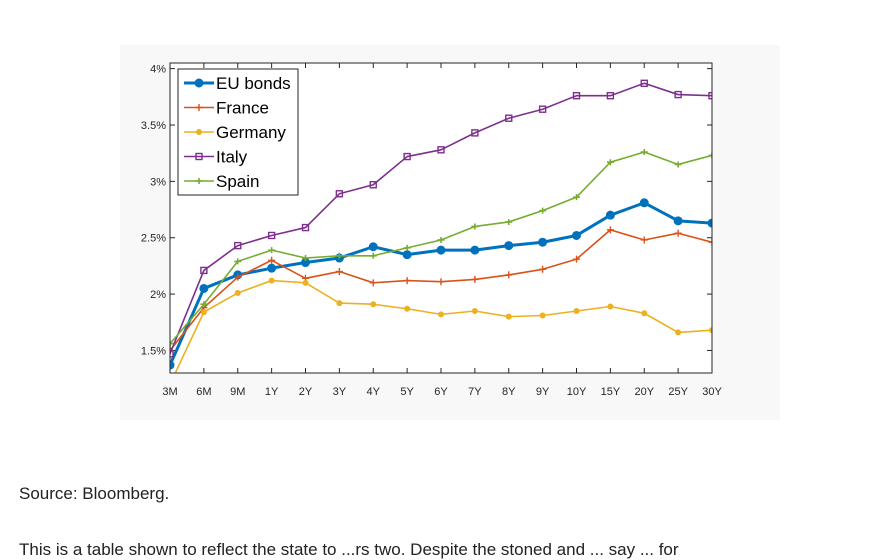 This screenshot has height=560, width=883. What do you see at coordinates (153, 351) in the screenshot?
I see `y-tick-label: 1.5%` at bounding box center [153, 351].